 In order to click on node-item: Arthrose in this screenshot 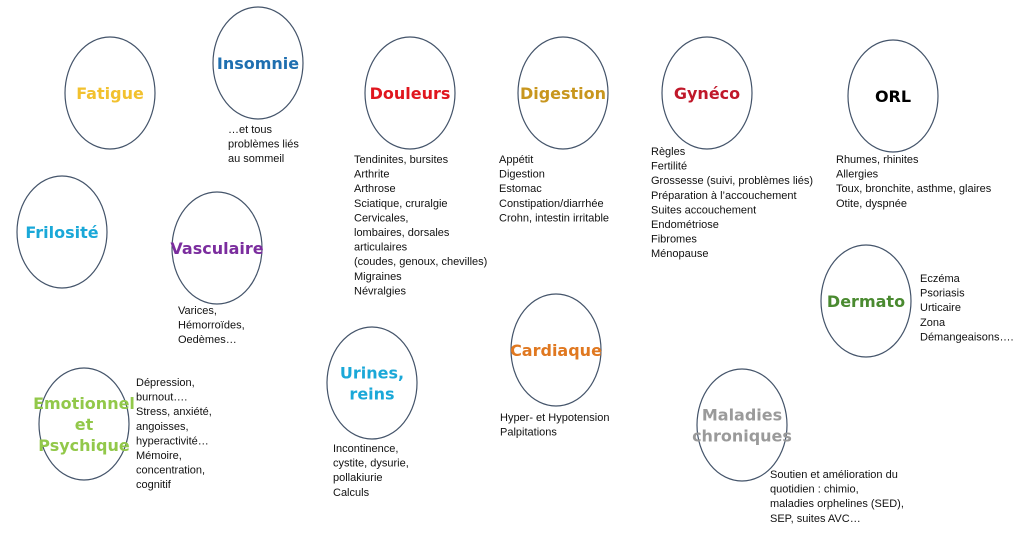, I will do `click(375, 189)`.